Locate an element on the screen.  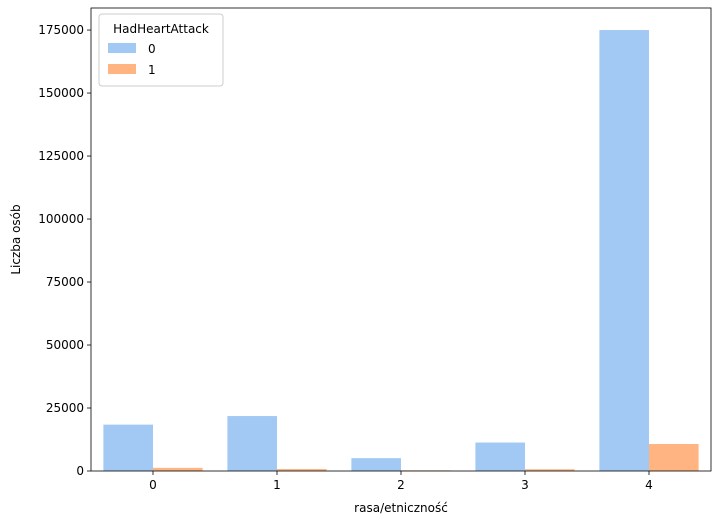
x-axis: 0 1 2 3 4 is located at coordinates (401, 481).